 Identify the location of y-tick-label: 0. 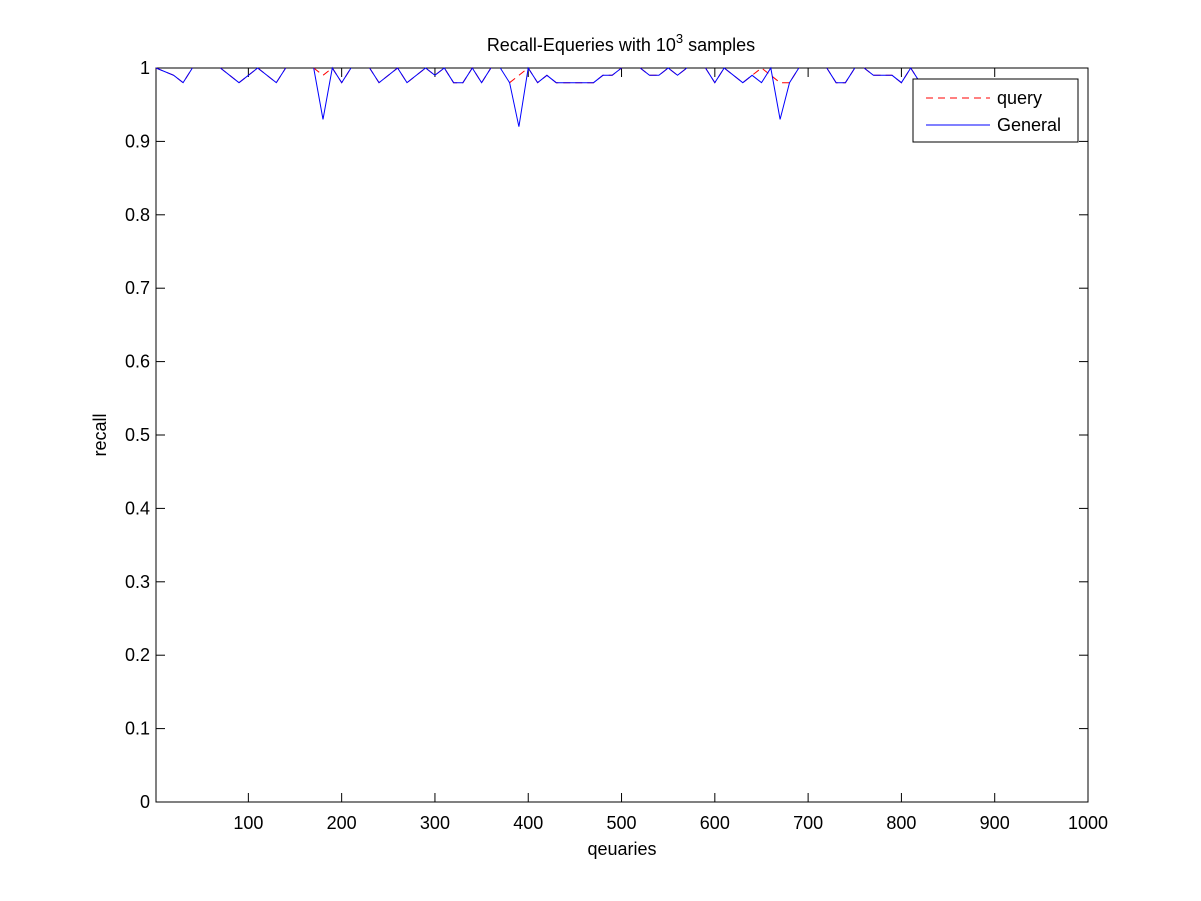
(145, 802).